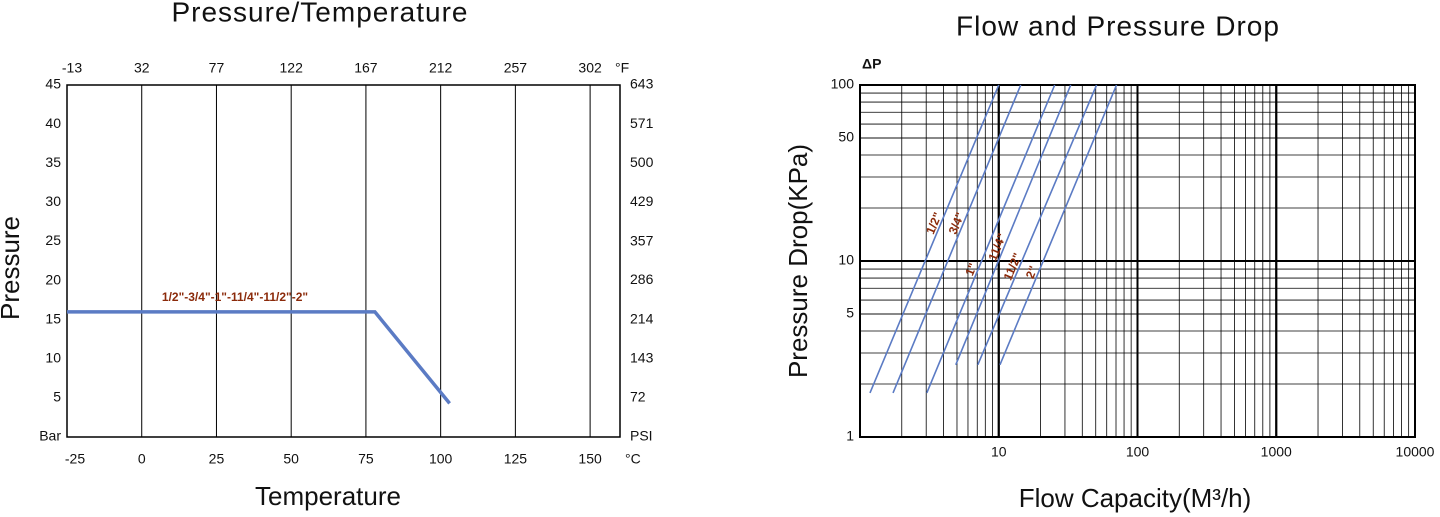 The height and width of the screenshot is (517, 1440). I want to click on y2-tick-label: 643, so click(642, 84).